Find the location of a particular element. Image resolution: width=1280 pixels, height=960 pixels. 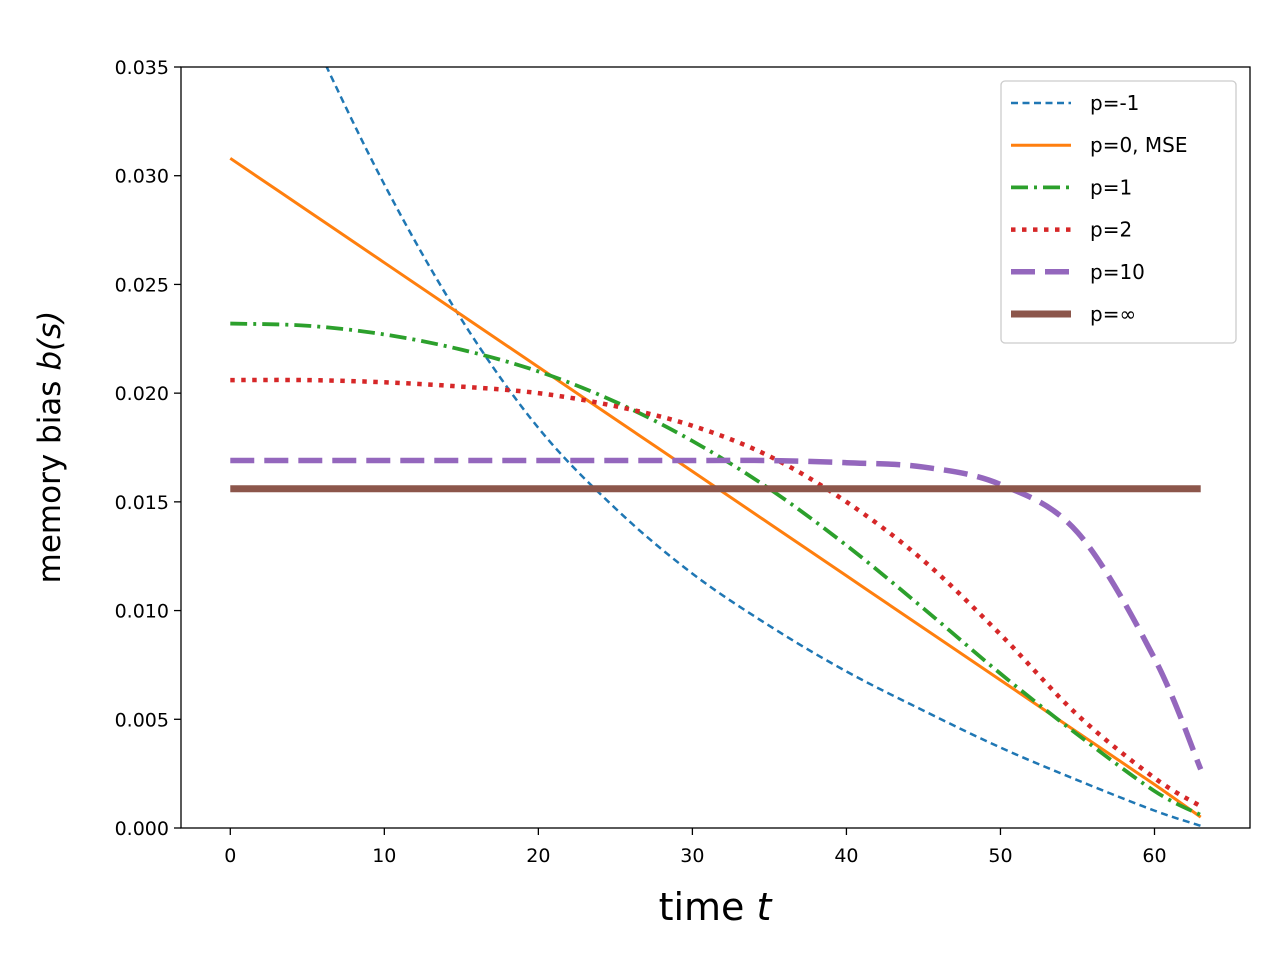

y-axis-title: memory bias b(s) is located at coordinates (50, 447).